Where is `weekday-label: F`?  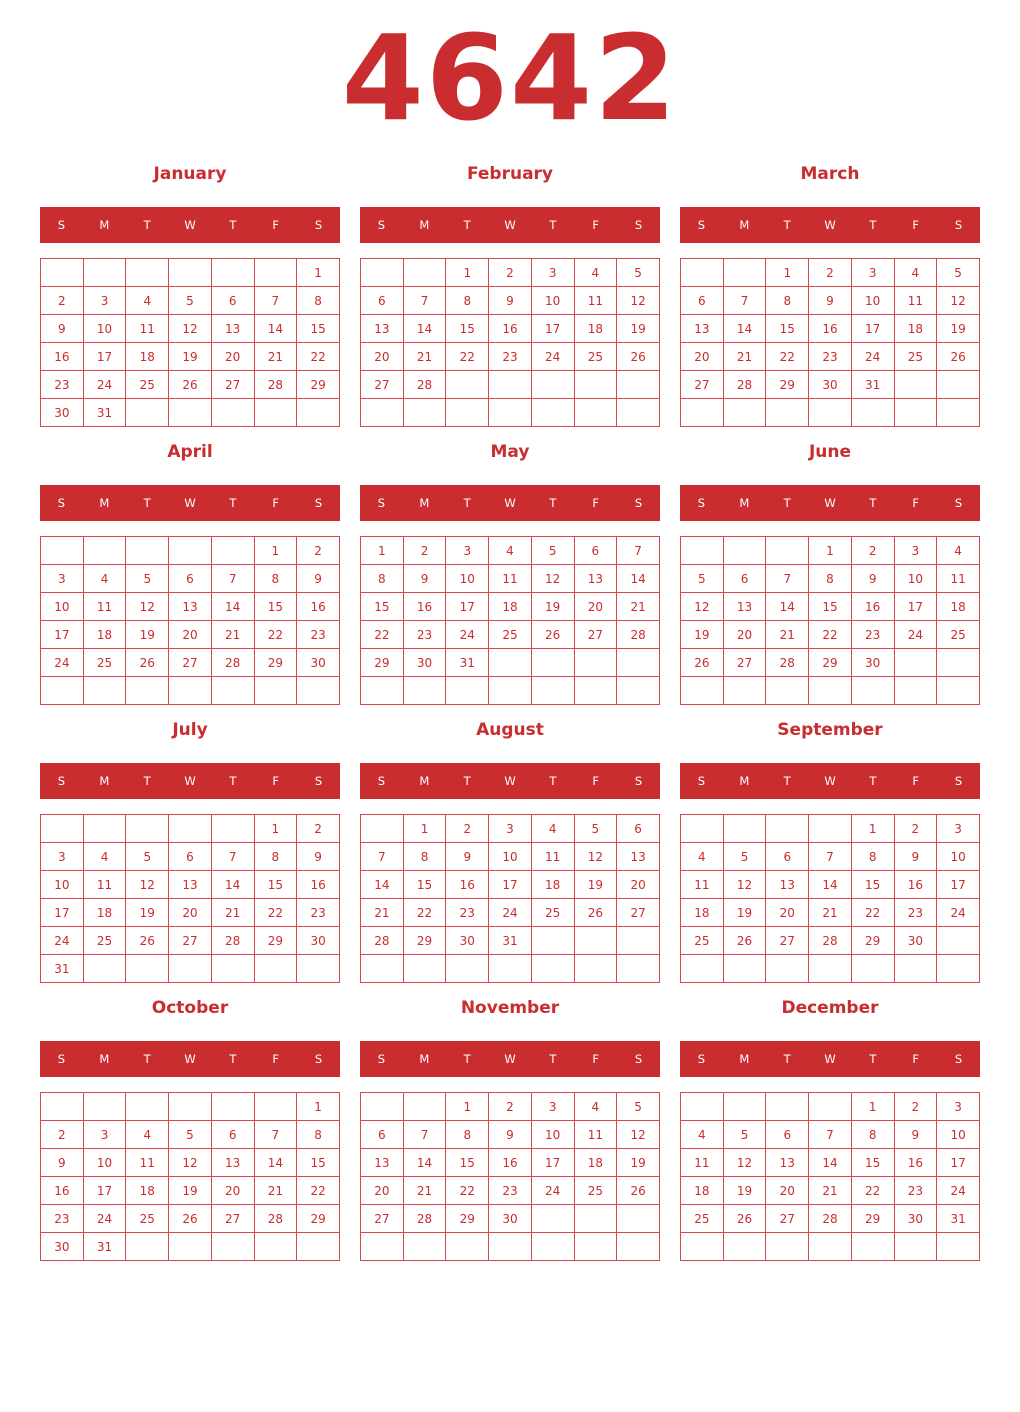 weekday-label: F is located at coordinates (596, 1059).